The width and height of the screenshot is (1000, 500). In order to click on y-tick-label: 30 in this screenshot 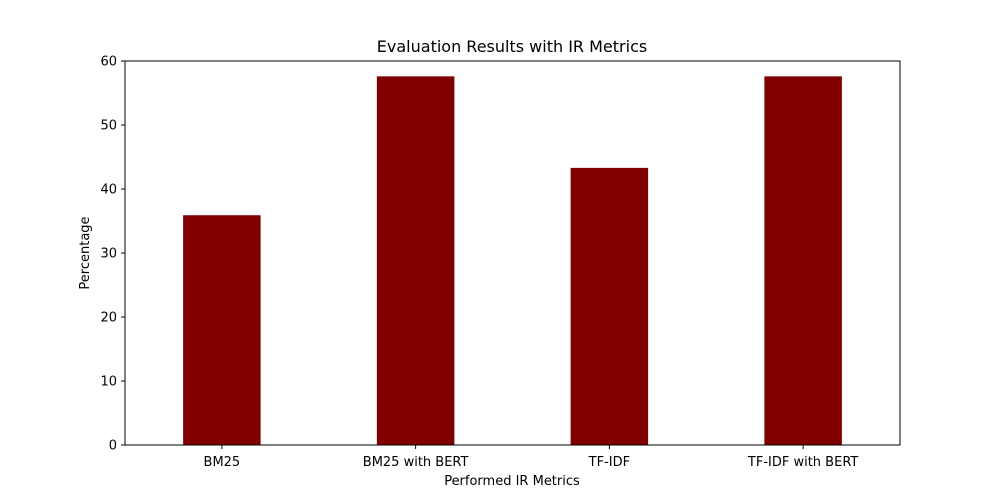, I will do `click(108, 254)`.